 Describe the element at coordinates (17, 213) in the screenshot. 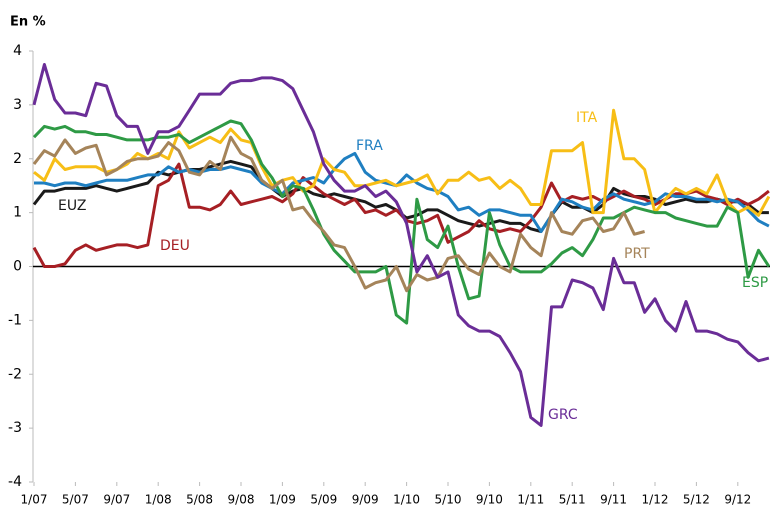

I see `y-tick-label: 1` at that location.